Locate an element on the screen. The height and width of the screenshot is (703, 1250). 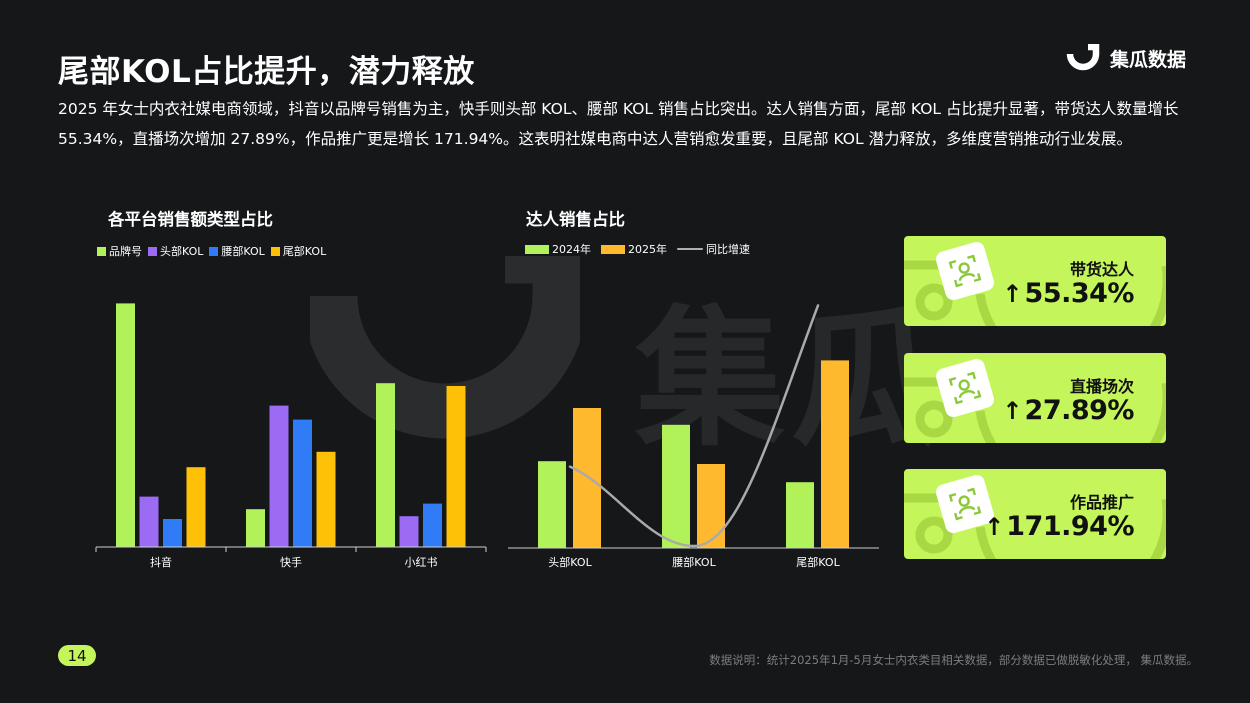
x-tick-label: 头部KOL is located at coordinates (570, 562).